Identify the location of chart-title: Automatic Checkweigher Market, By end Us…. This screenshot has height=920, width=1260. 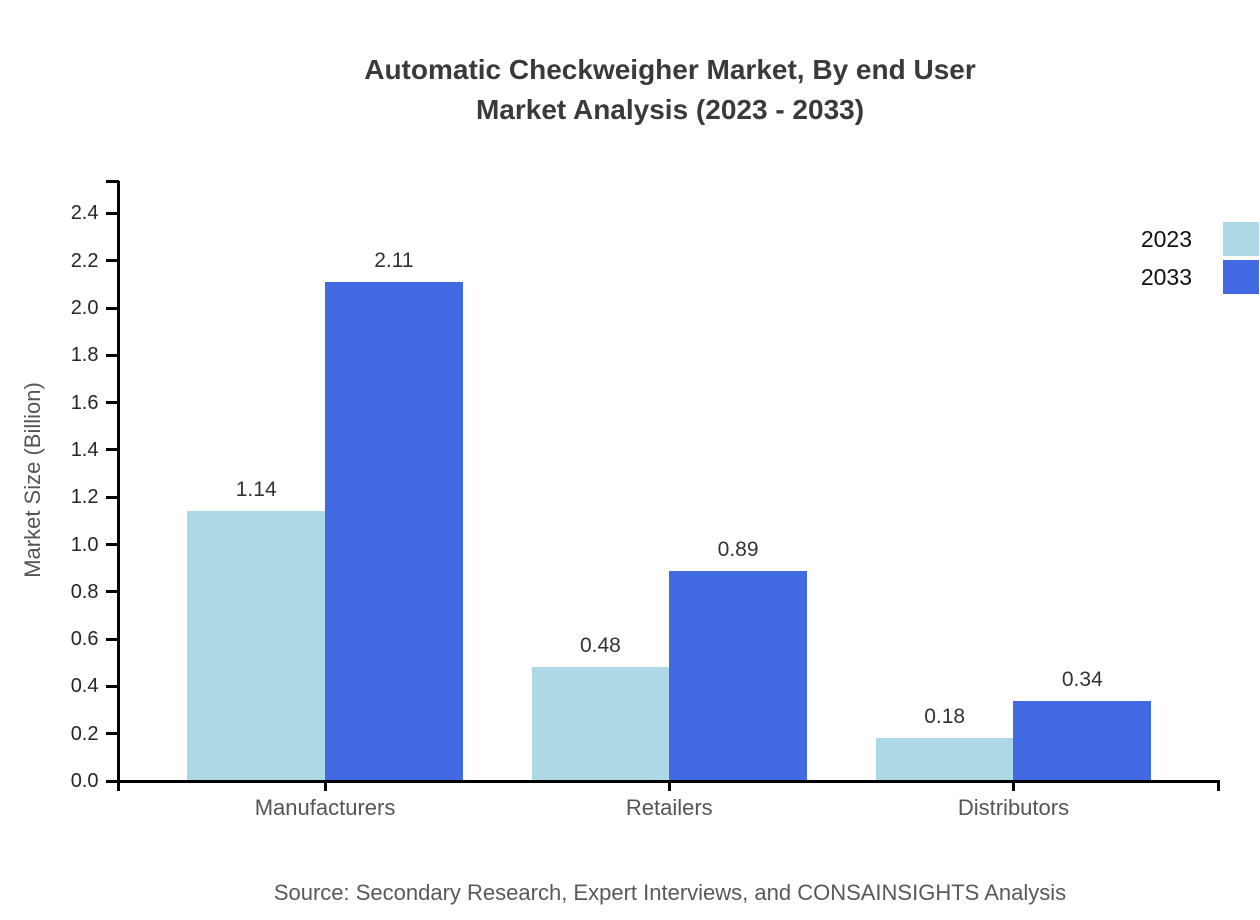
(670, 89).